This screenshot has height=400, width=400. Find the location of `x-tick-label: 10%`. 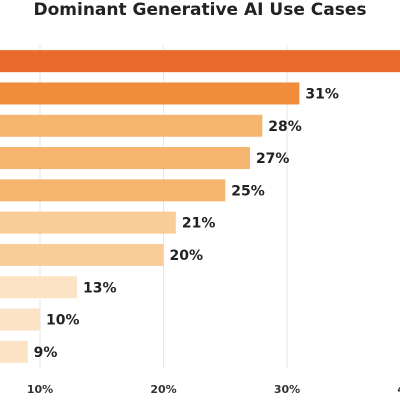

x-tick-label: 10% is located at coordinates (40, 389).